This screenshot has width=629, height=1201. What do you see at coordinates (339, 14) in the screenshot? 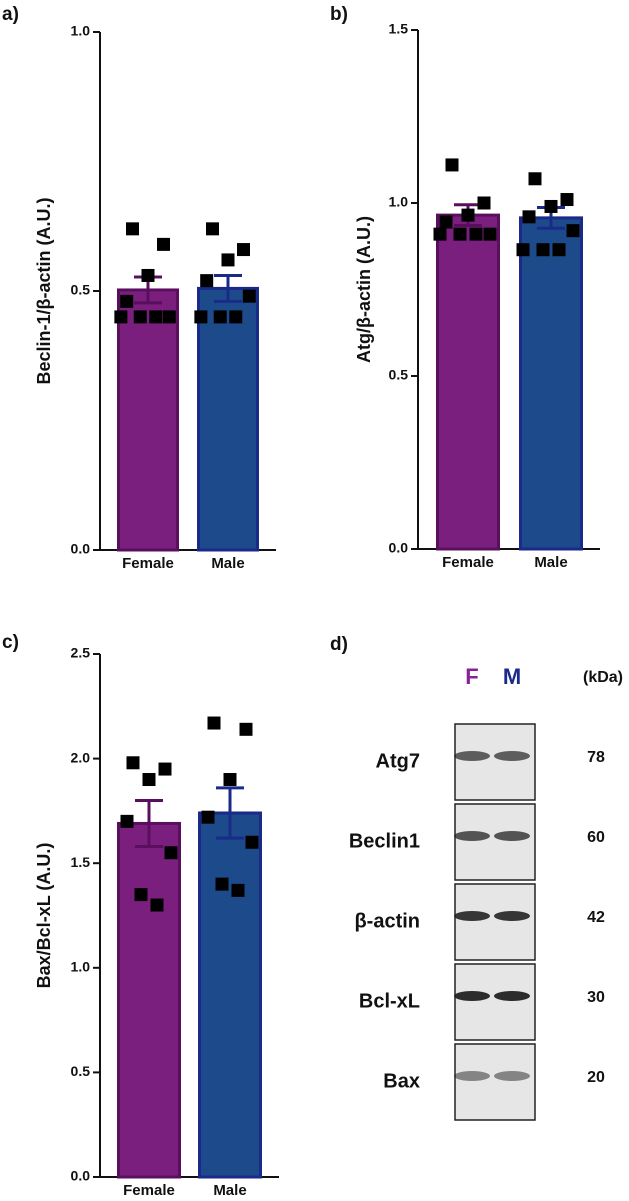
I see `panel-label: b)` at bounding box center [339, 14].